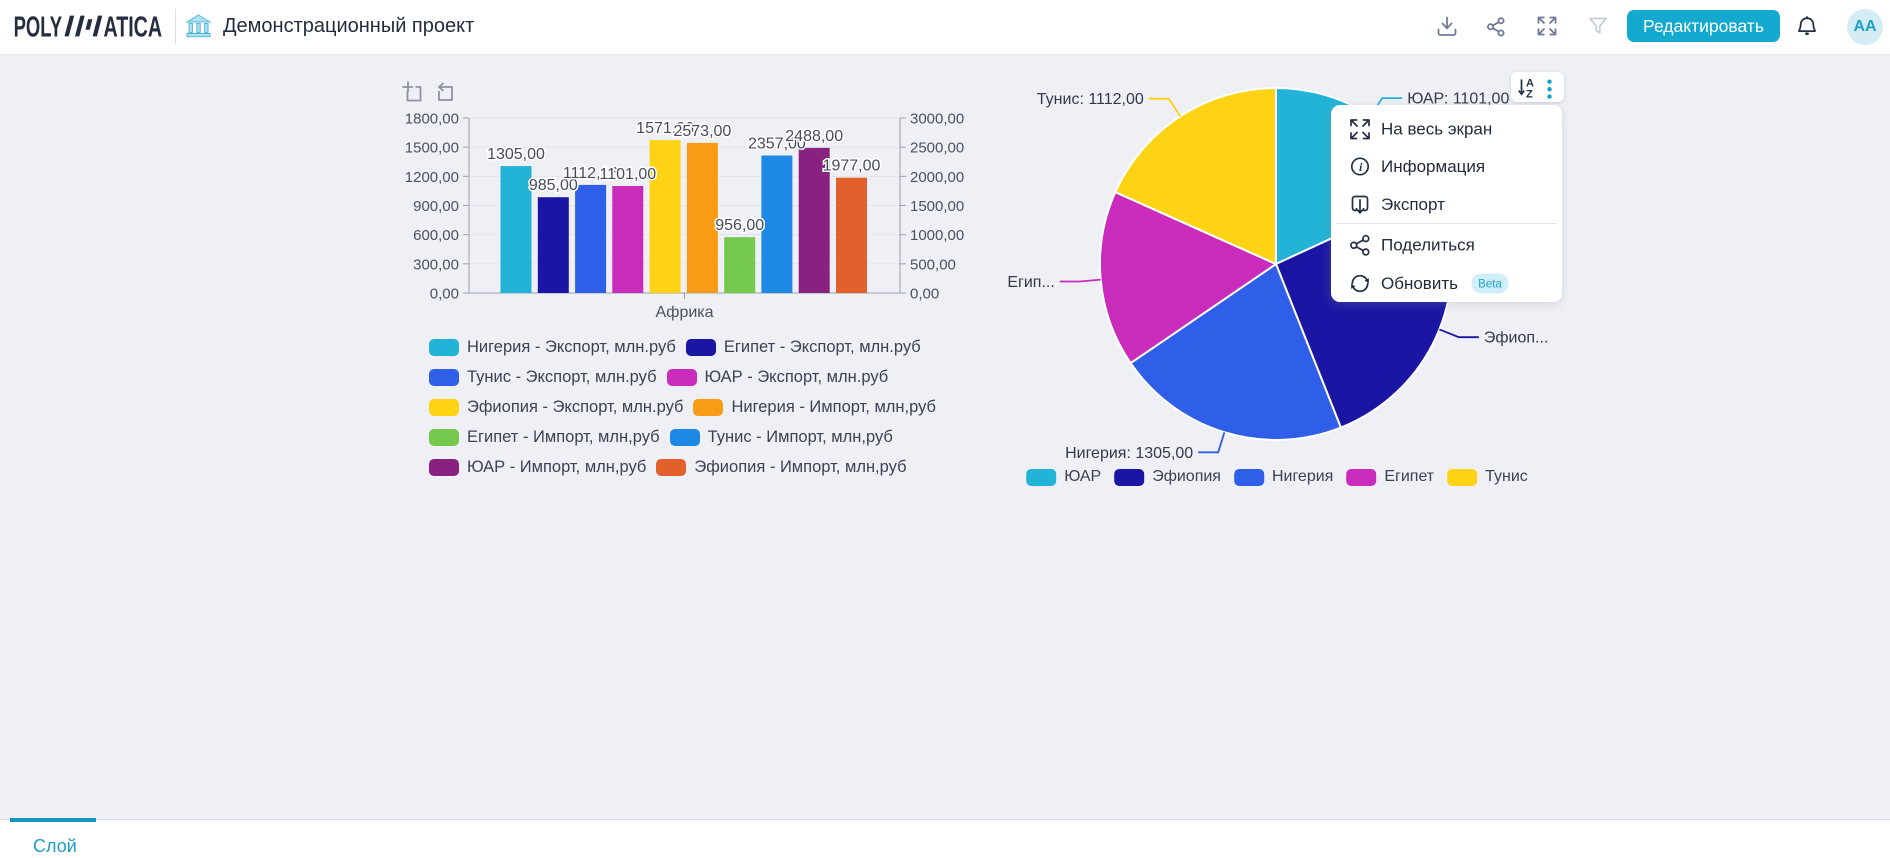 The image size is (1890, 858). What do you see at coordinates (436, 235) in the screenshot?
I see `svg-text: 600,00` at bounding box center [436, 235].